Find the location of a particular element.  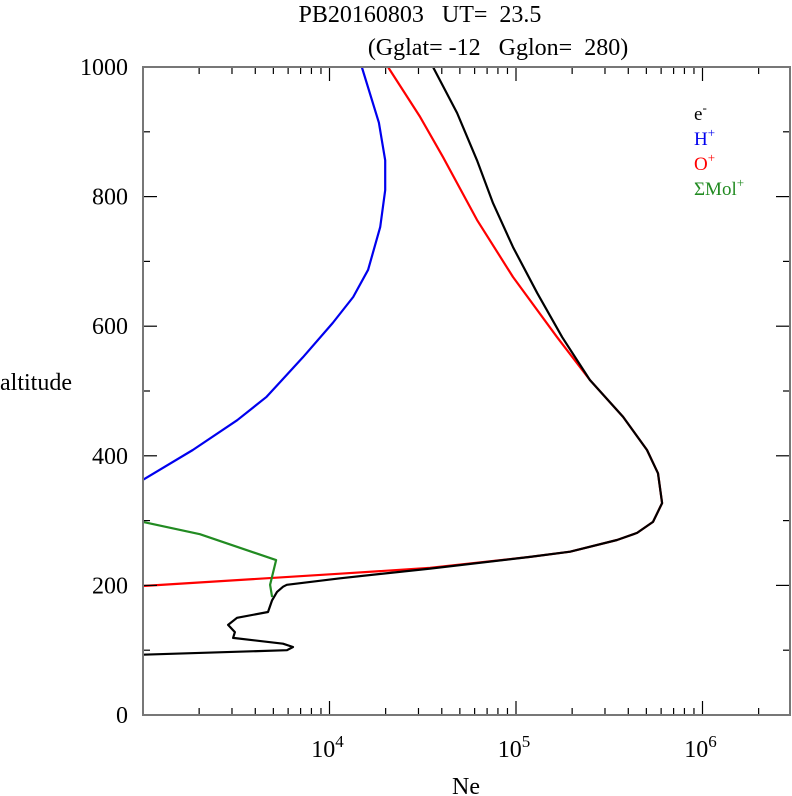

x-tick-label-exp: 4 is located at coordinates (339, 741).